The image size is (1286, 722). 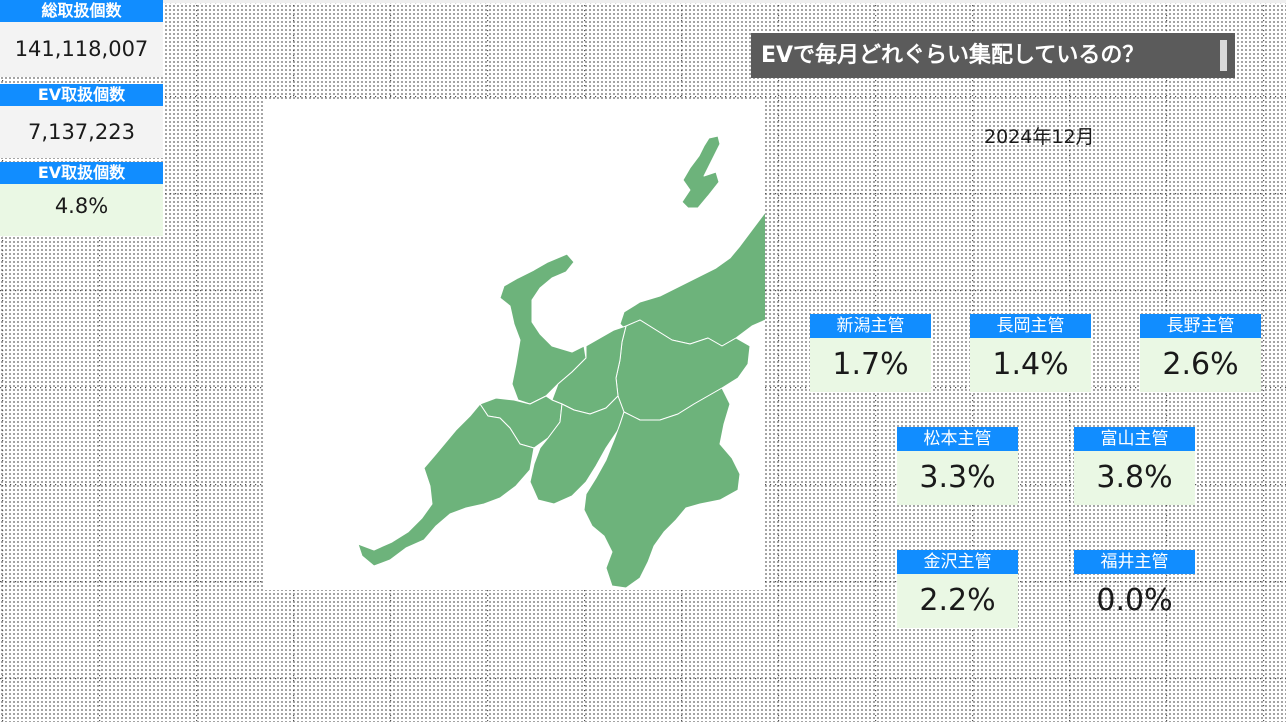 What do you see at coordinates (1223, 55) in the screenshot?
I see `title-accent-bar` at bounding box center [1223, 55].